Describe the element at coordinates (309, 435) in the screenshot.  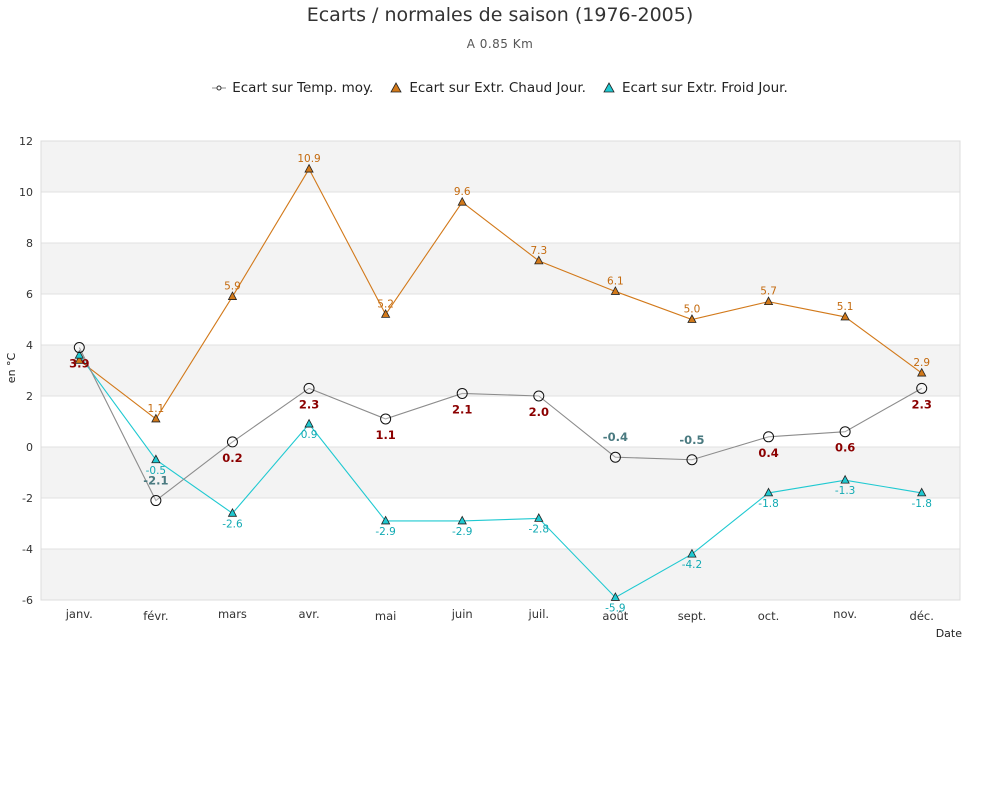
I see `data-label-extr-froid: 0.9` at that location.